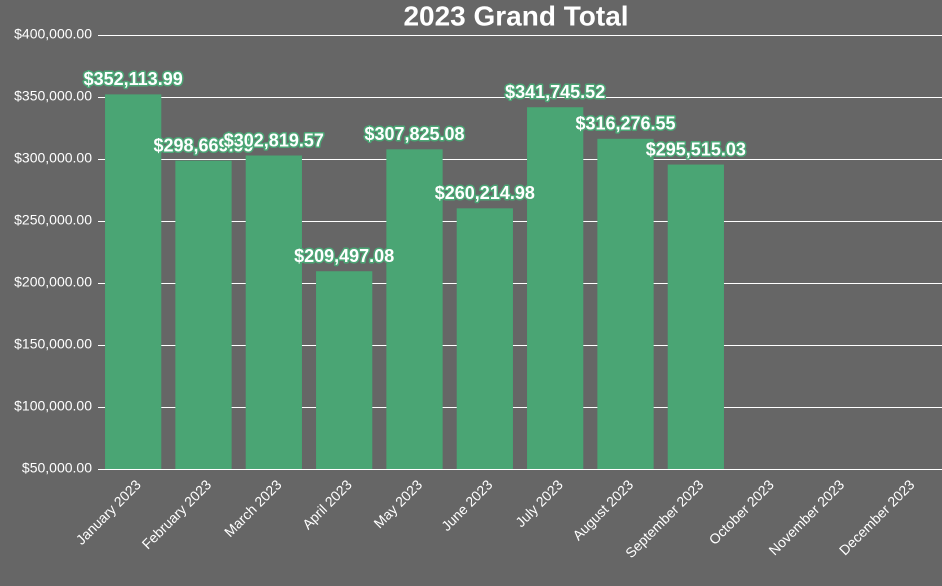  Describe the element at coordinates (485, 193) in the screenshot. I see `value-label: $260,214.98` at that location.